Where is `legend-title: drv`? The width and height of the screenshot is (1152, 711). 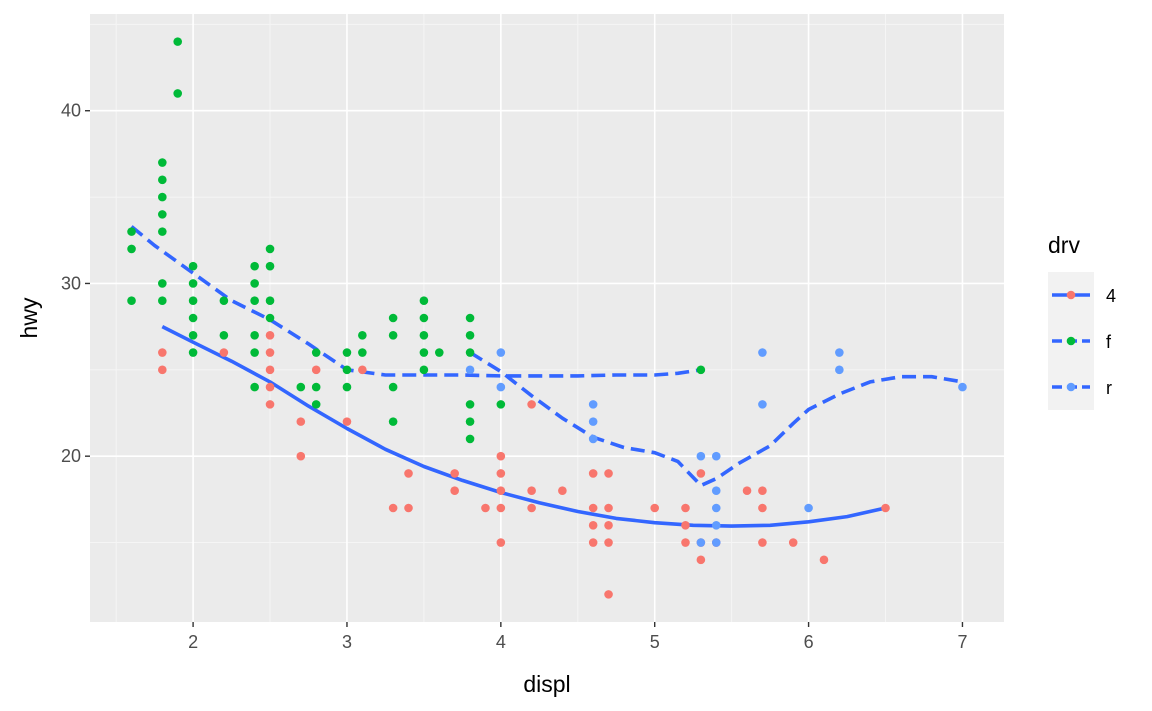 legend-title: drv is located at coordinates (1064, 245).